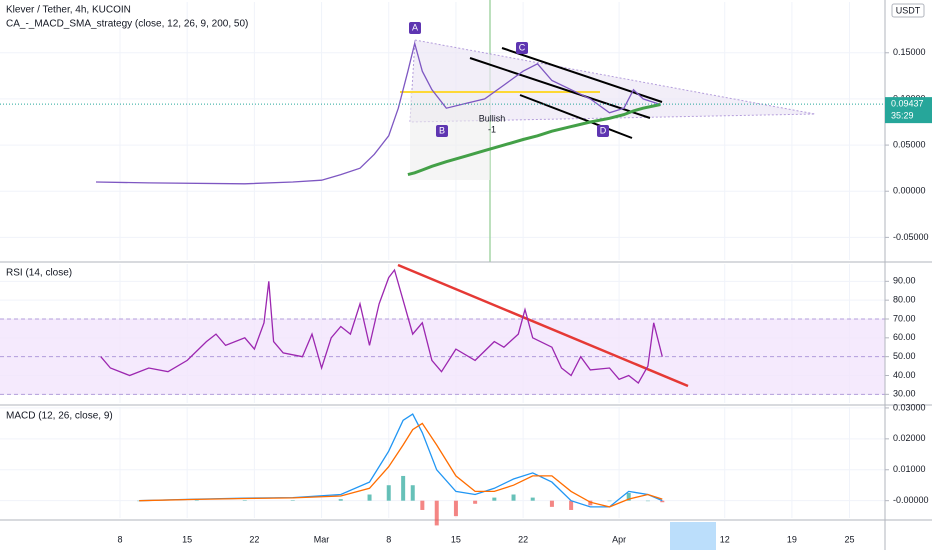 Image resolution: width=932 pixels, height=550 pixels. Describe the element at coordinates (619, 539) in the screenshot. I see `x-tick-label: Apr` at that location.